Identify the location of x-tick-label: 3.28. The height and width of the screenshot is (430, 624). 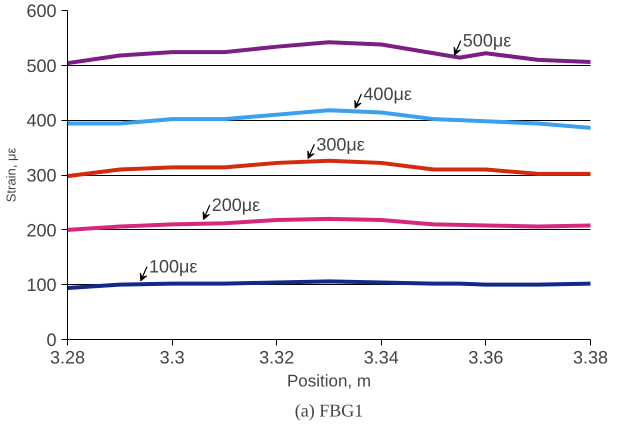
(68, 358).